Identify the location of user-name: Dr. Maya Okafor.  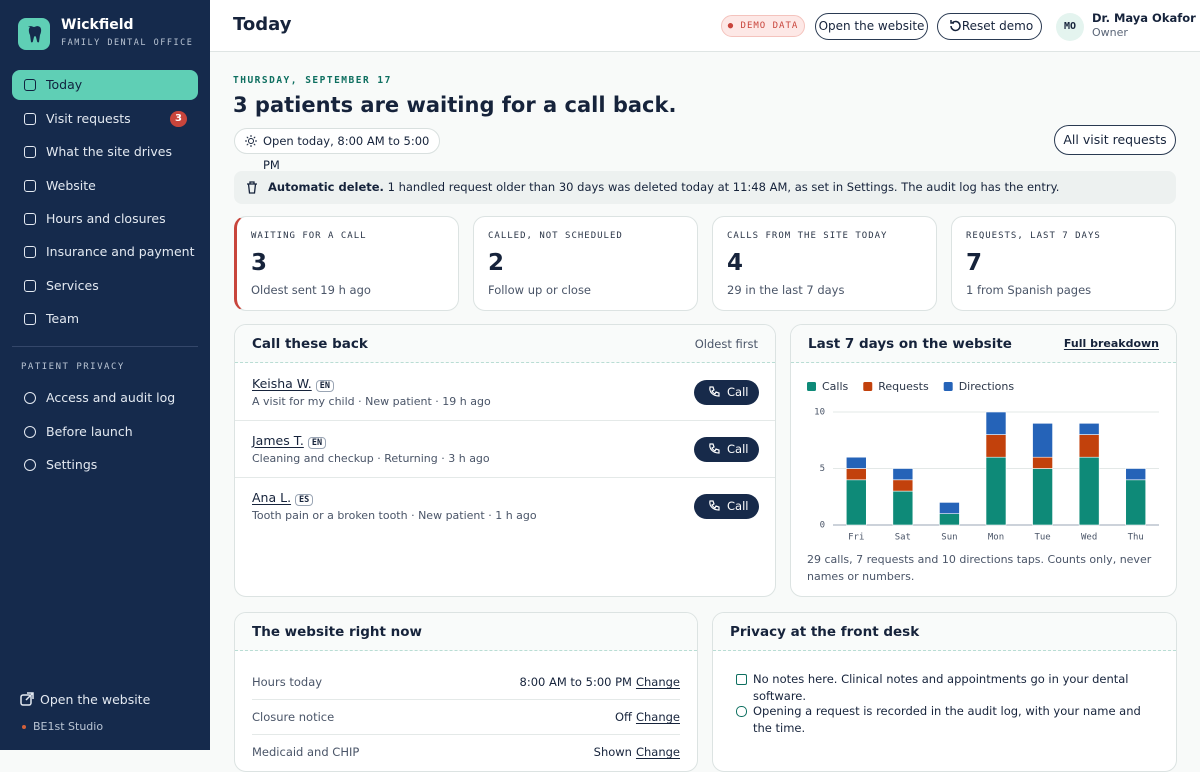
(1144, 18).